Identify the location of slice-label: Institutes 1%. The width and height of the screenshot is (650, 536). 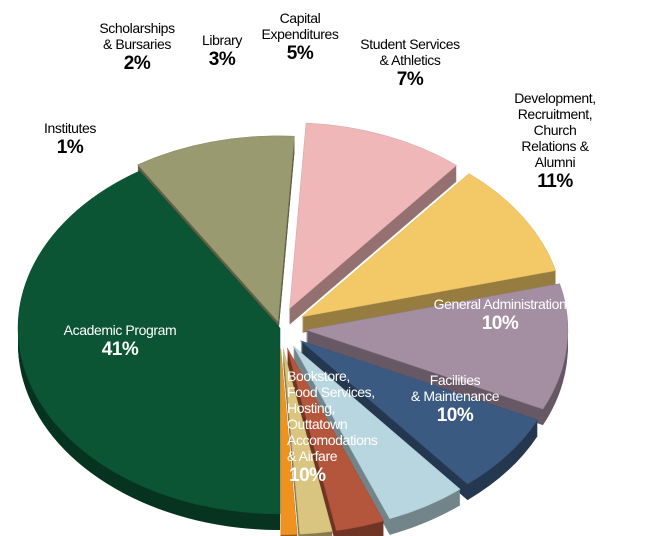
(70, 140).